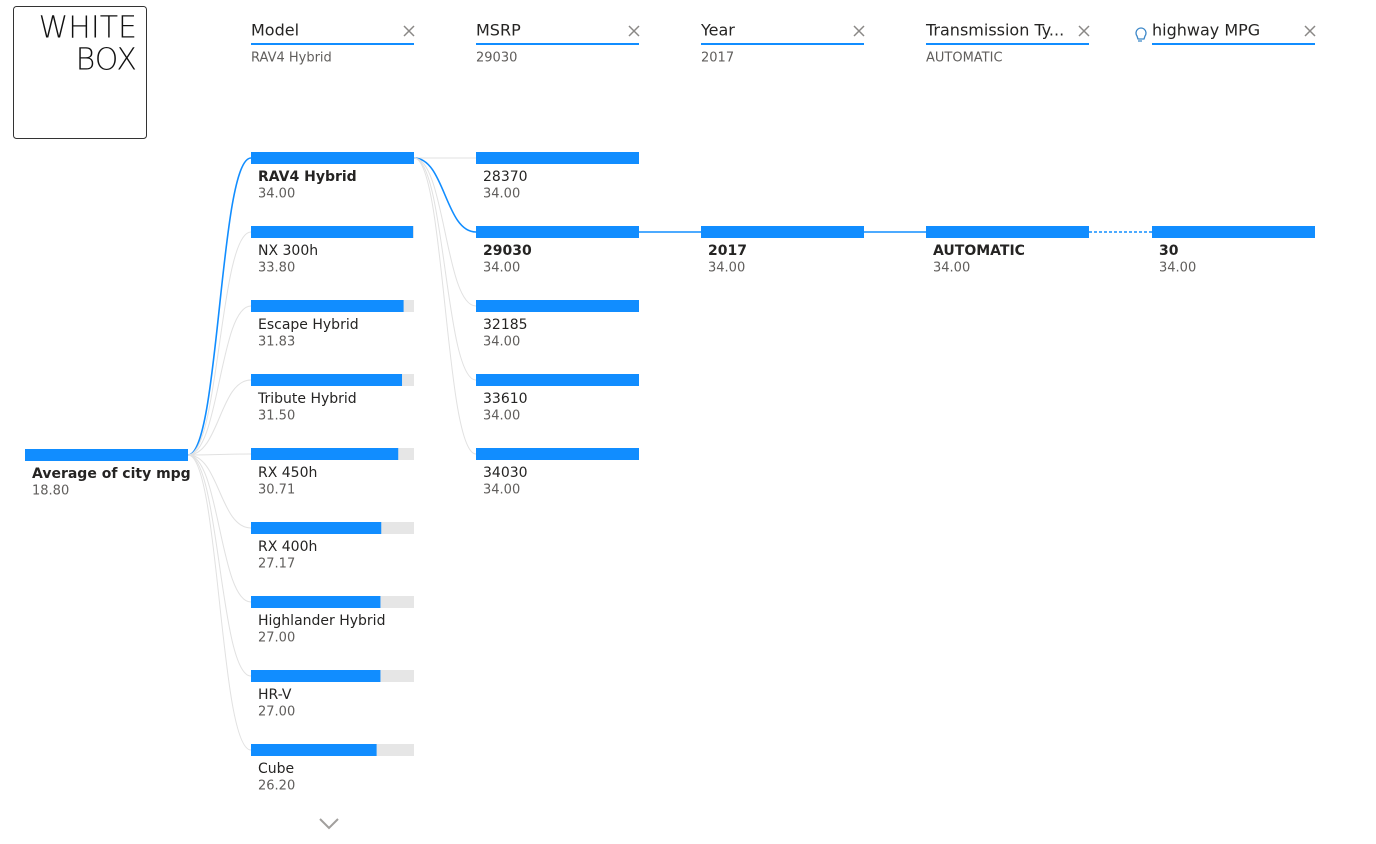 This screenshot has height=844, width=1376. Describe the element at coordinates (1206, 30) in the screenshot. I see `level-header: highway MPG` at that location.